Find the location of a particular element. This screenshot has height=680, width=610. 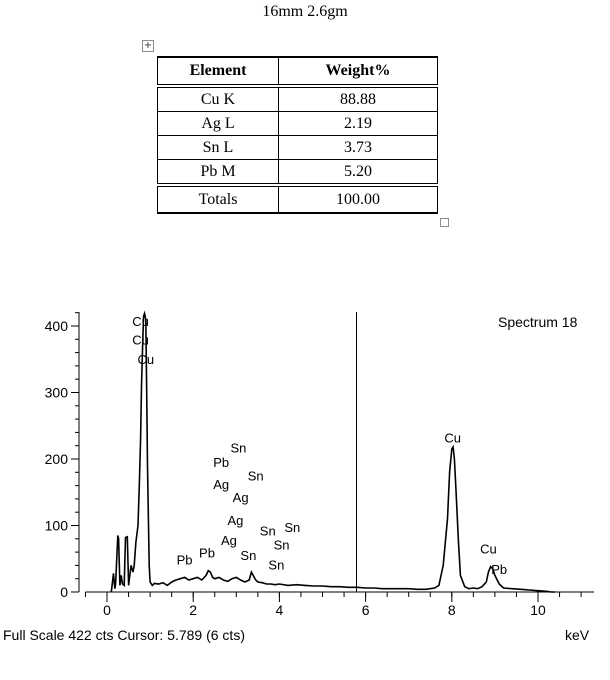

table-row: Cu K 88.88 is located at coordinates (297, 98).